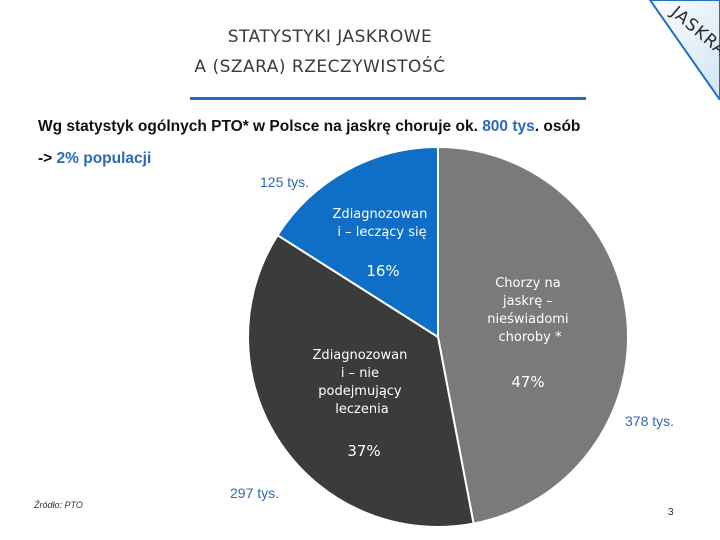 The image size is (720, 540). I want to click on unaware-label-line-1: Chorzy na, so click(527, 283).